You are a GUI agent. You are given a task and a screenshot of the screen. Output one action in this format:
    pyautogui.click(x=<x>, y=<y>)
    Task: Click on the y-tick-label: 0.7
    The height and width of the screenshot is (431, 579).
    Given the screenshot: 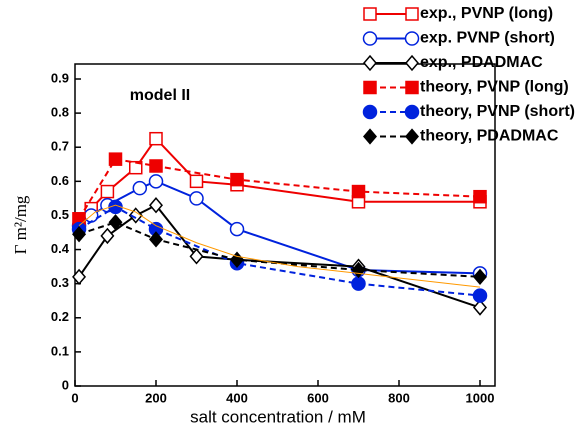 What is the action you would take?
    pyautogui.click(x=60, y=146)
    